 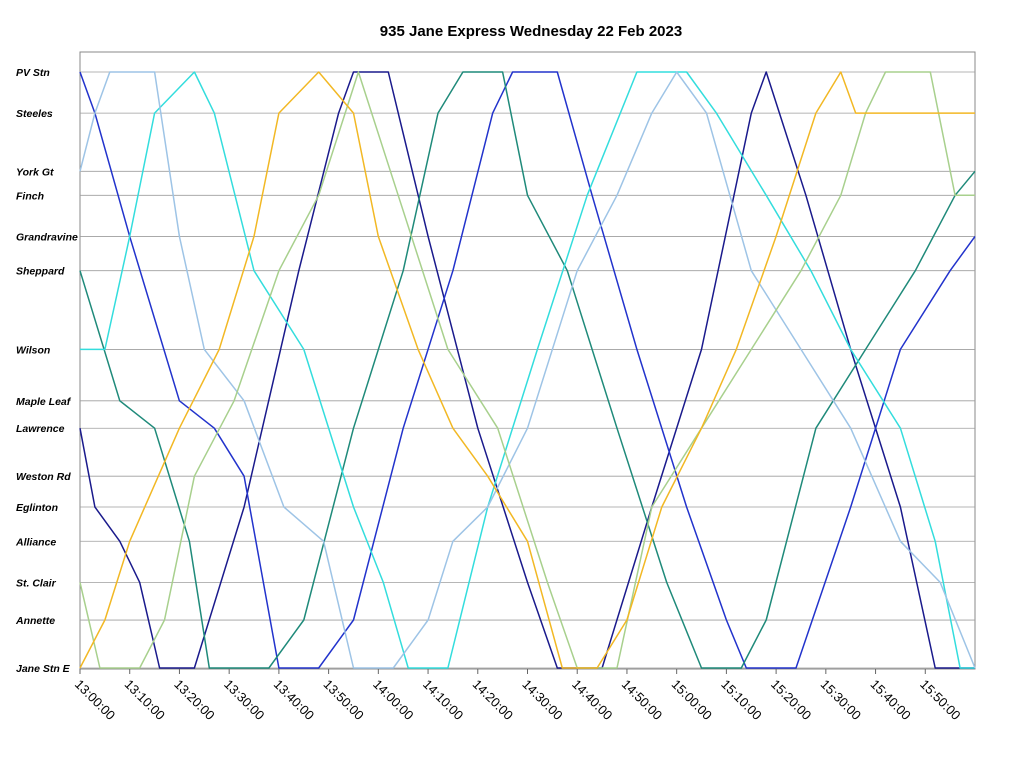 What do you see at coordinates (841, 700) in the screenshot?
I see `x-tick-label: 15:30:00` at bounding box center [841, 700].